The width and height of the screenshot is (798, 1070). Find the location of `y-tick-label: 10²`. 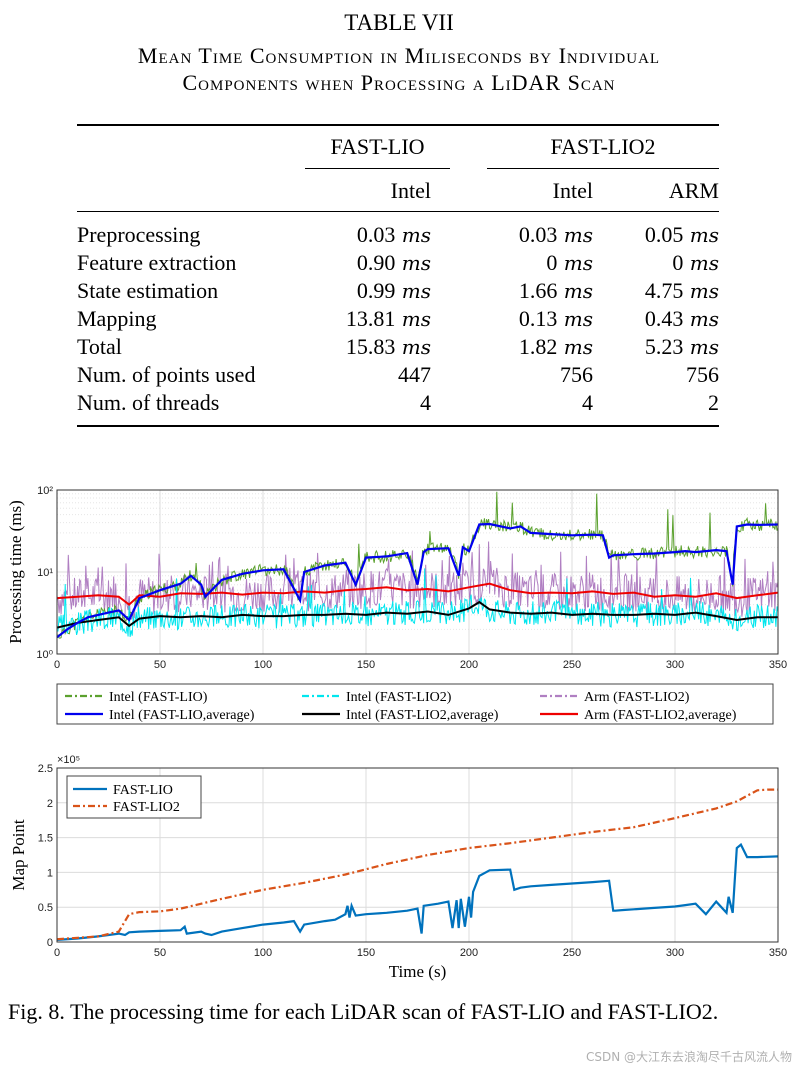

y-tick-label: 10² is located at coordinates (45, 491).